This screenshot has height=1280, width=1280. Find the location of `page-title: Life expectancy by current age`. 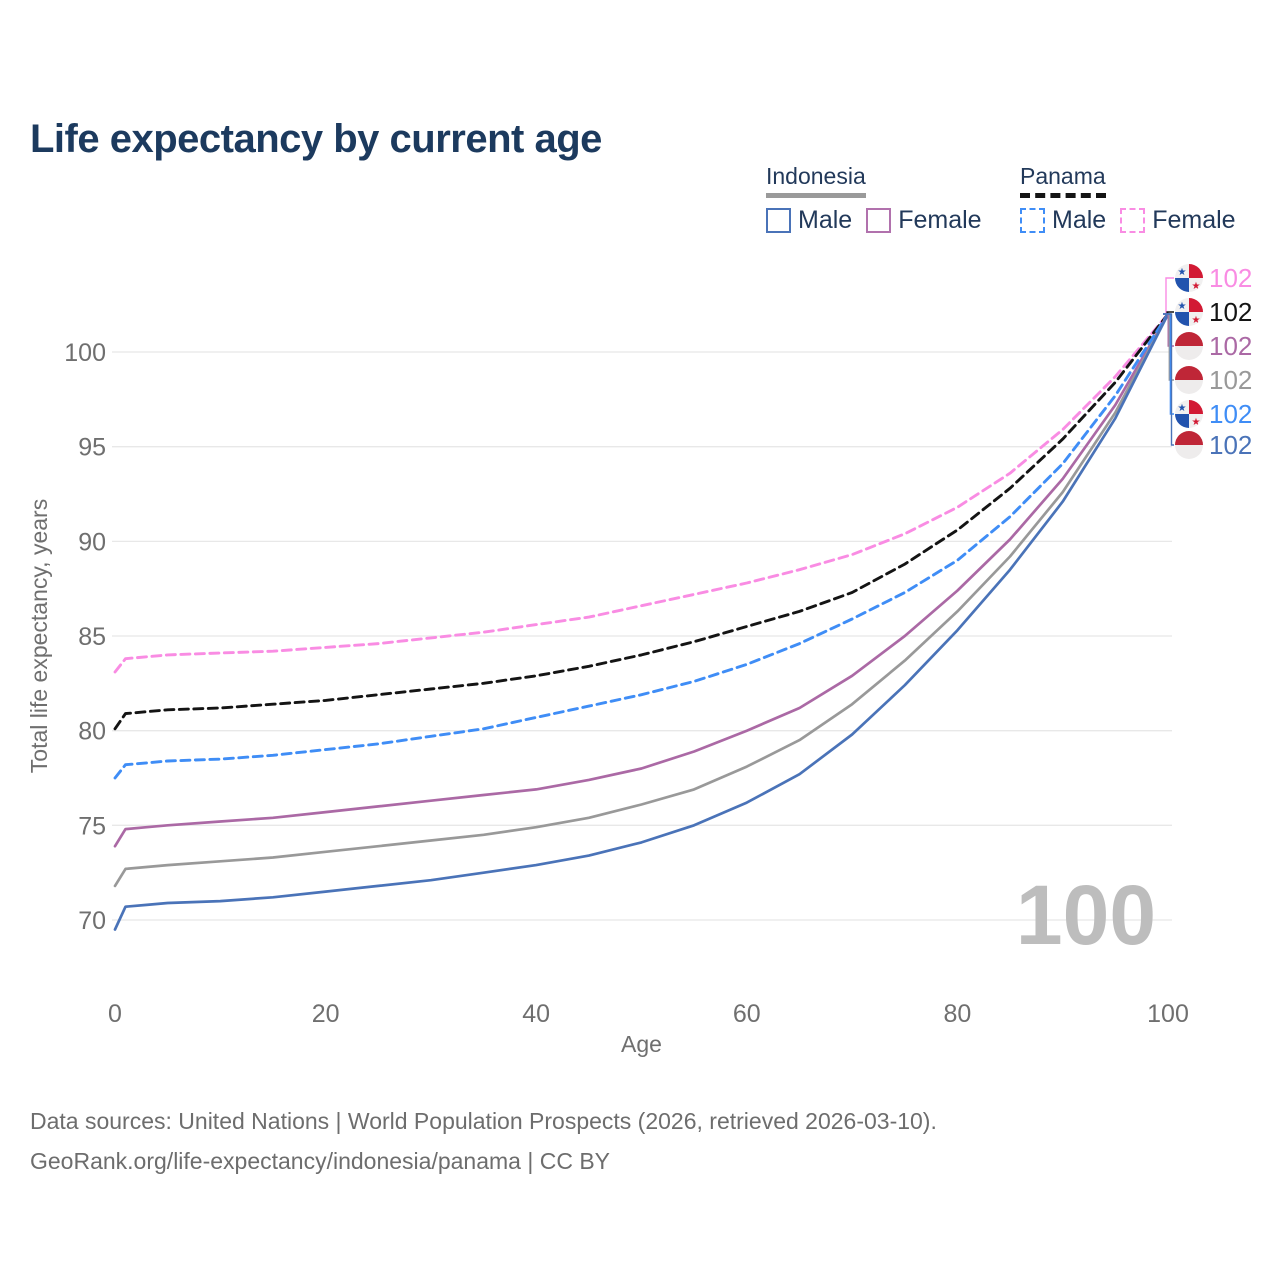

page-title: Life expectancy by current age is located at coordinates (316, 138).